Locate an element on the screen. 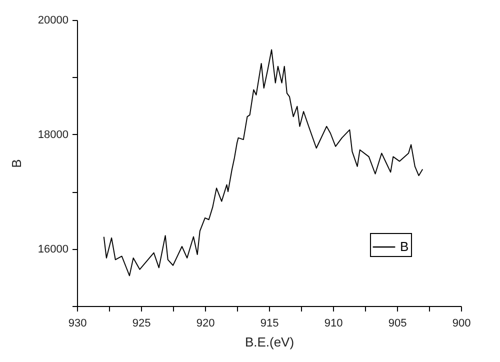  y-tick-label: 18000 is located at coordinates (53, 134).